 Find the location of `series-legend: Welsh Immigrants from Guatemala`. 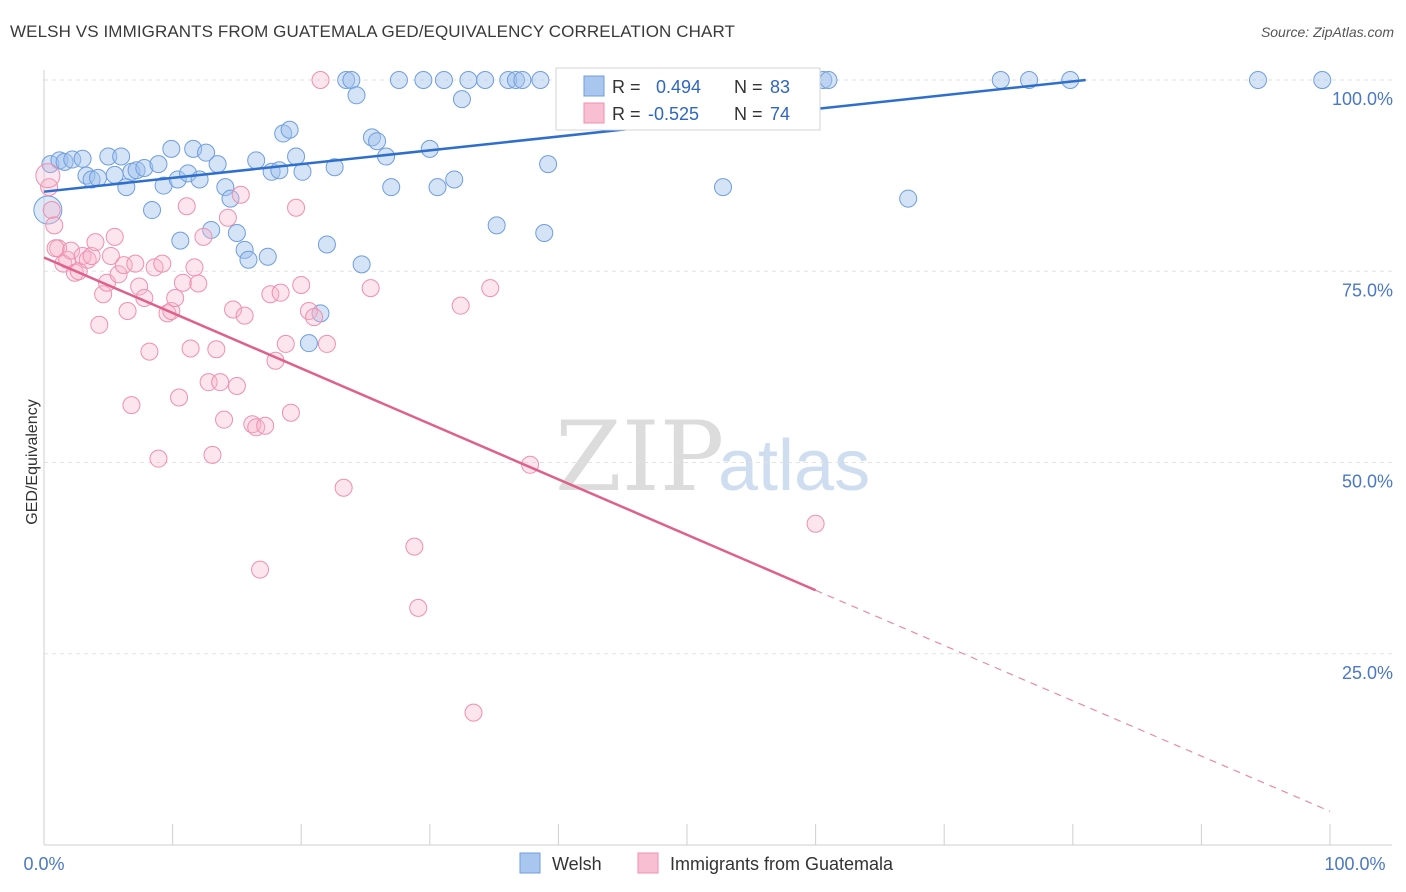

series-legend: Welsh Immigrants from Guatemala is located at coordinates (706, 863).